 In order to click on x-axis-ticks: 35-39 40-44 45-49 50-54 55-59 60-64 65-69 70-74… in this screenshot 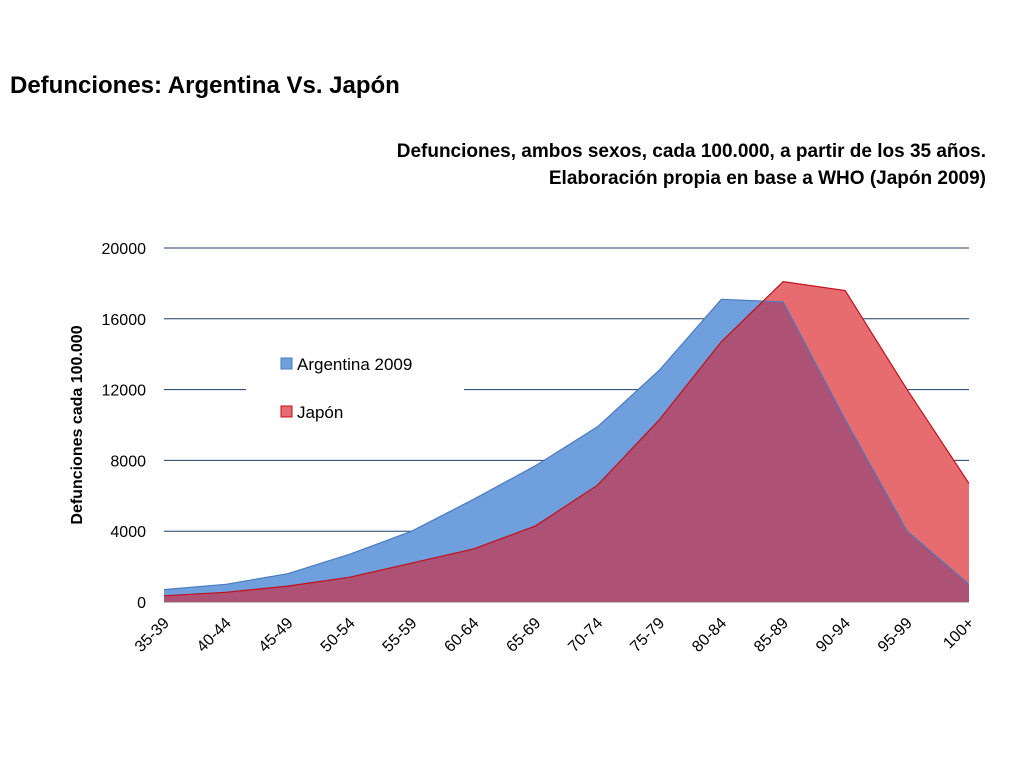, I will do `click(555, 635)`.